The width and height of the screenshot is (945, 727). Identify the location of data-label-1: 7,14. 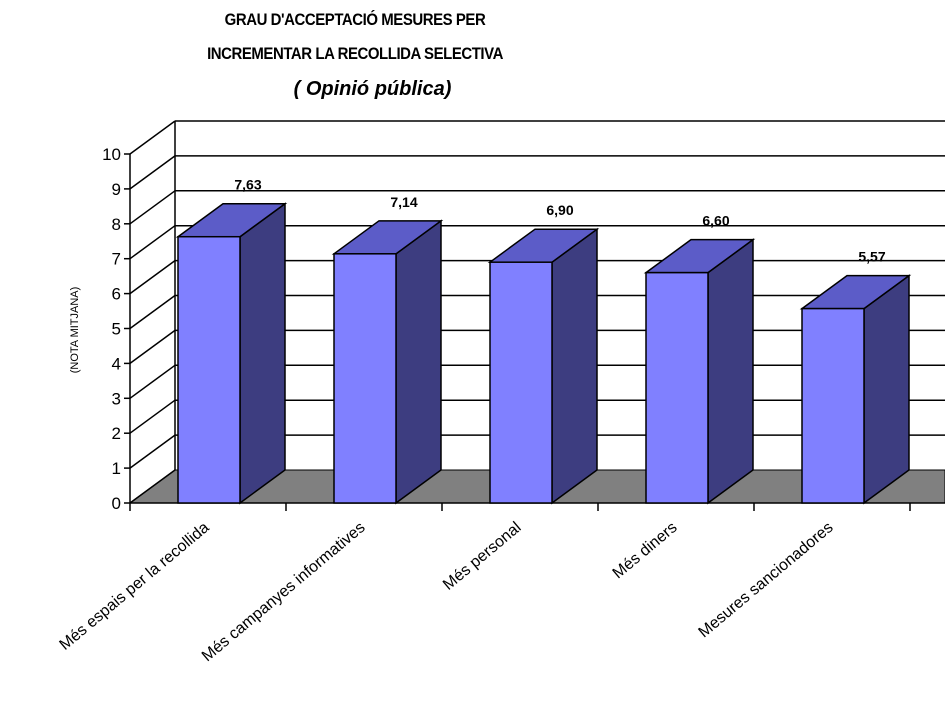
(403, 202).